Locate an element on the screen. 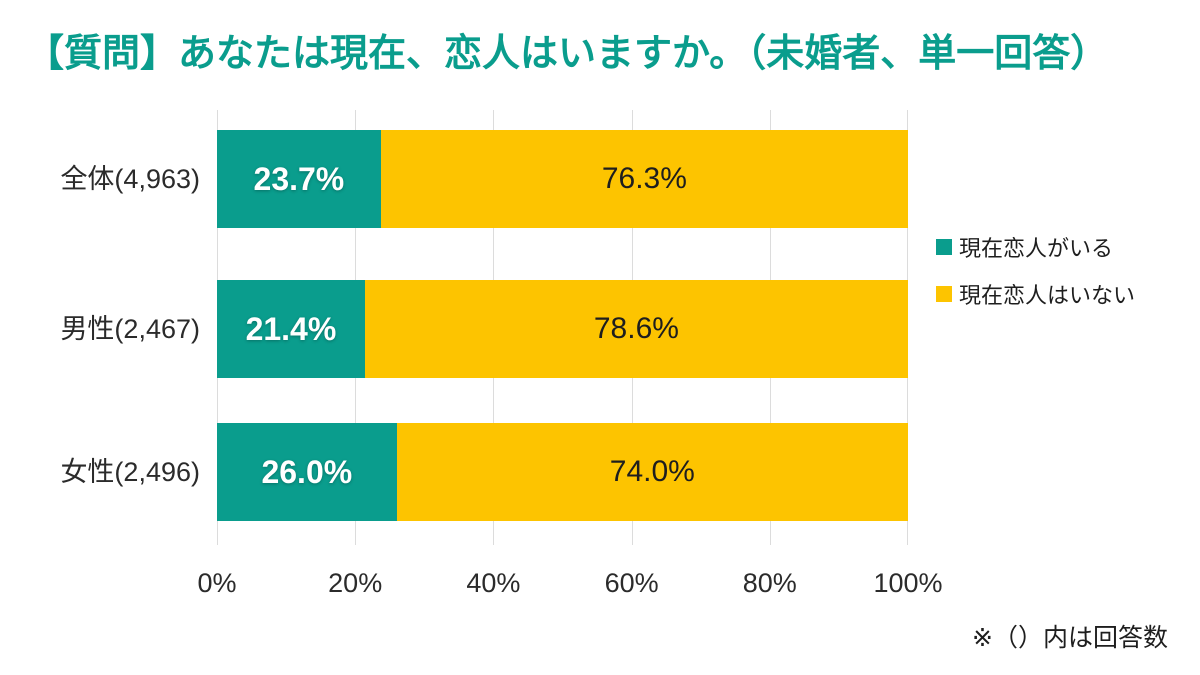 Image resolution: width=1200 pixels, height=675 pixels. value-label-no-partner: 74.0% is located at coordinates (652, 471).